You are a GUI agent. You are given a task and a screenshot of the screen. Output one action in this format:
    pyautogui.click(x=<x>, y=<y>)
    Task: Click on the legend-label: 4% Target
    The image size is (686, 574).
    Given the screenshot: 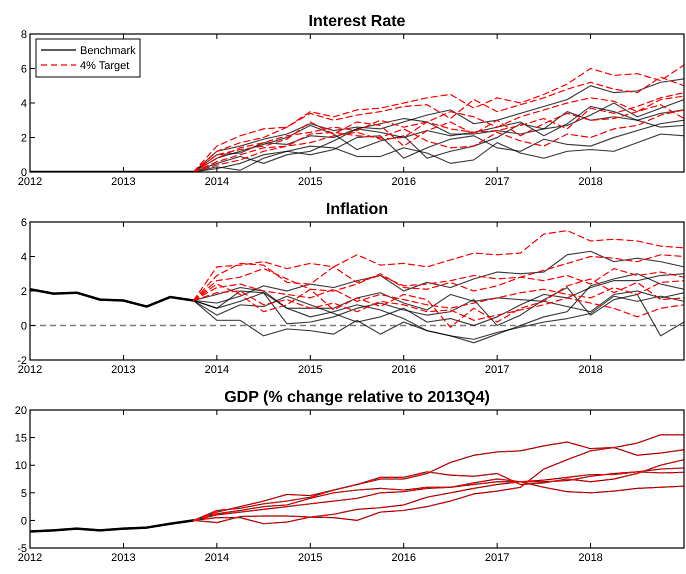 What is the action you would take?
    pyautogui.click(x=105, y=66)
    